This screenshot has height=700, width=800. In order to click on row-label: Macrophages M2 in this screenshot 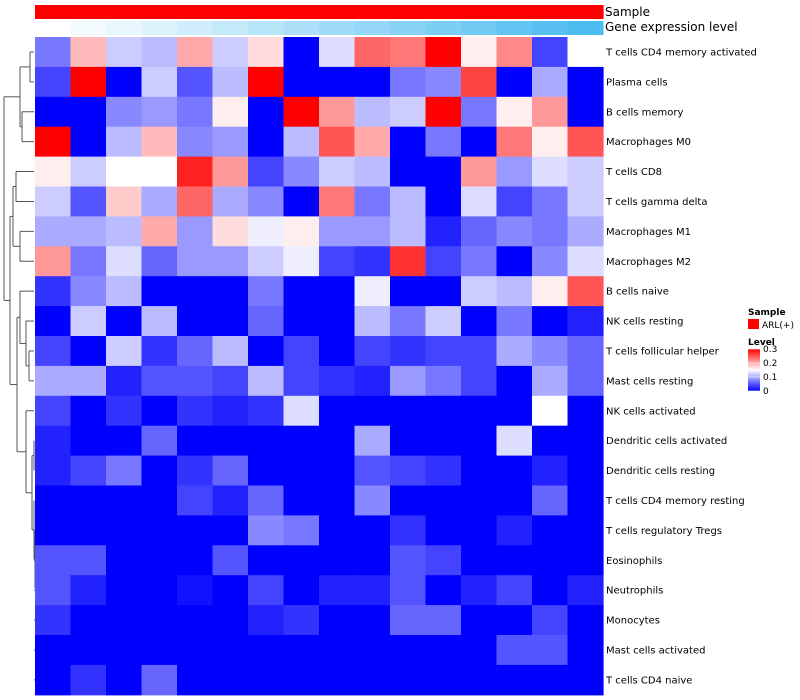, I will do `click(648, 262)`.